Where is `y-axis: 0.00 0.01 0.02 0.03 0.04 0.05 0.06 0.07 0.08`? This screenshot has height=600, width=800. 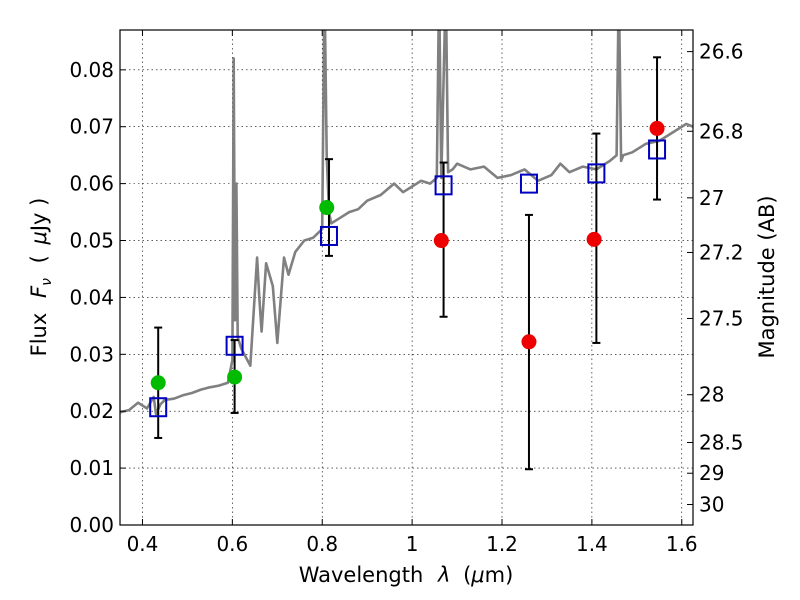 y-axis: 0.00 0.01 0.02 0.03 0.04 0.05 0.06 0.07 0.08 is located at coordinates (97, 297).